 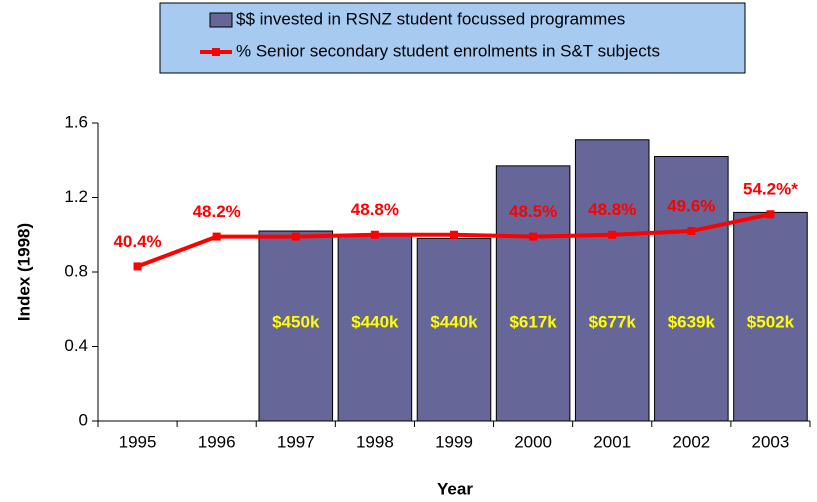 What do you see at coordinates (217, 441) in the screenshot?
I see `x-tick-label: 1996` at bounding box center [217, 441].